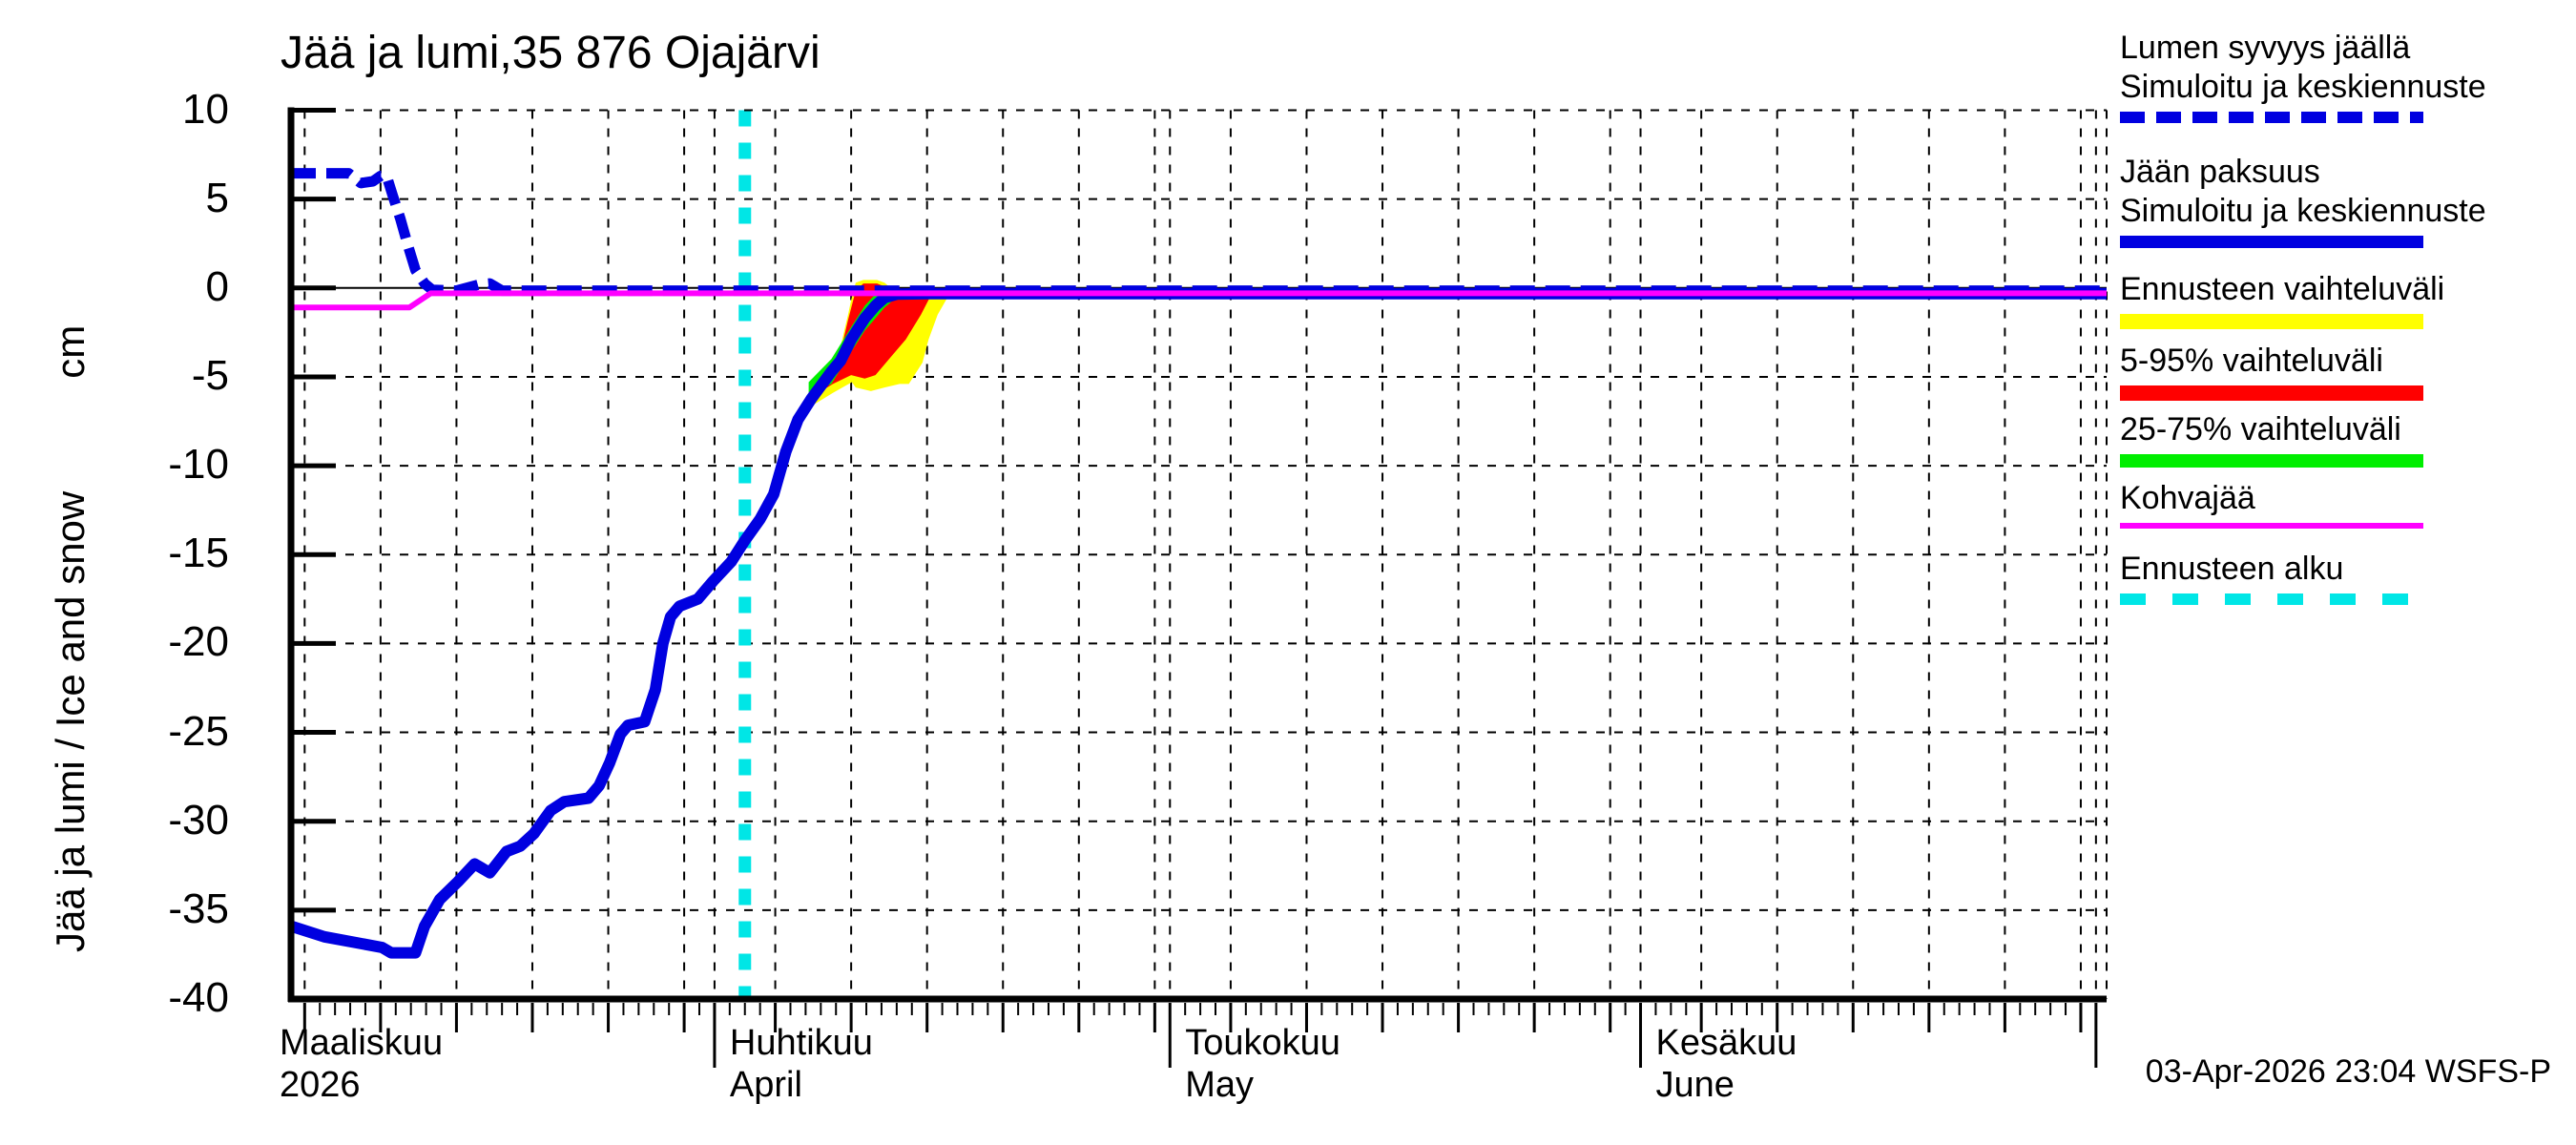 This screenshot has height=1145, width=2576. Describe the element at coordinates (550, 53) in the screenshot. I see `chart-title: Jää ja lumi,35 876 Ojajärvi` at that location.